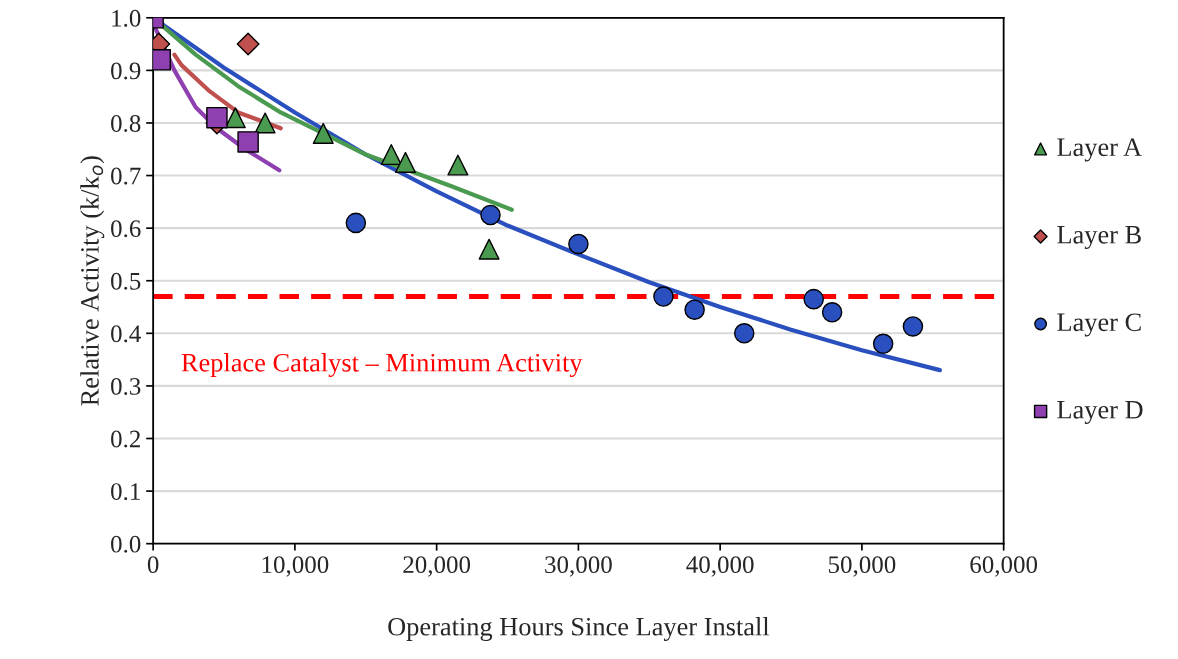  I want to click on x-tick-label: 10,000, so click(295, 566).